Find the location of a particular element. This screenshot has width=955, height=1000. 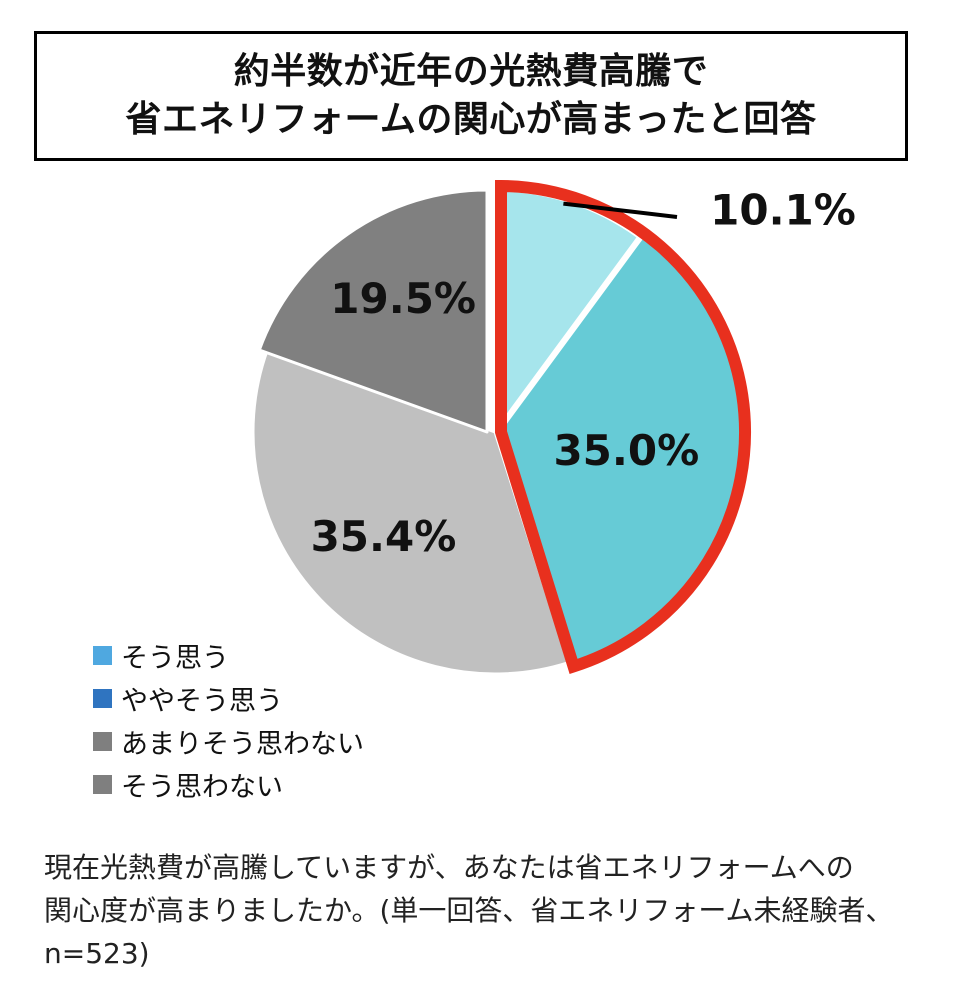

legend: そう思う ややそう思う あまりそう思わない そう思わない is located at coordinates (228, 720).